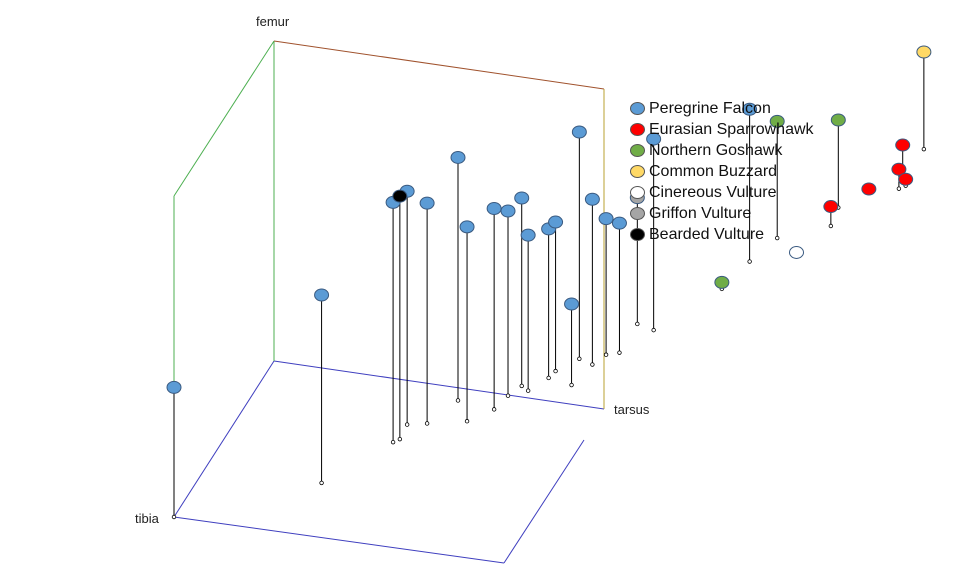  I want to click on wall-edge-top-left, so click(224, 118).